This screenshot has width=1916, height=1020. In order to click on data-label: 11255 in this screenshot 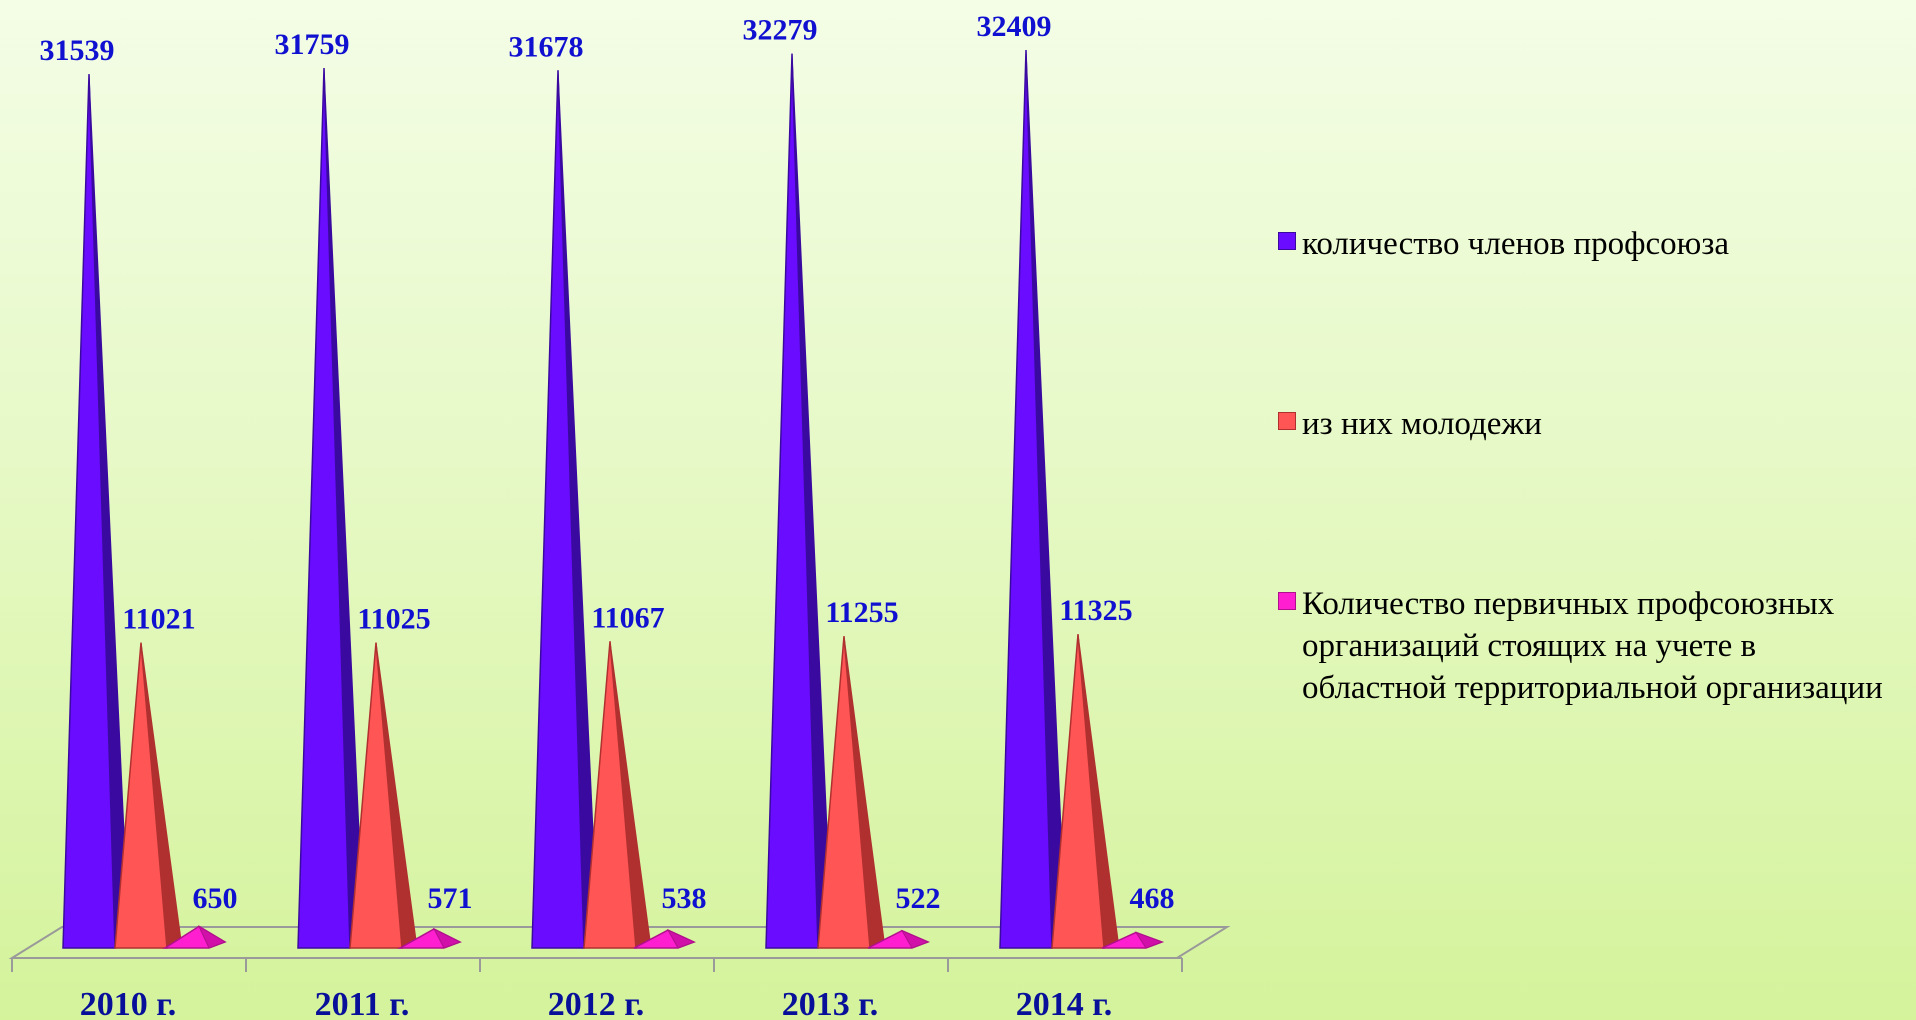, I will do `click(861, 612)`.